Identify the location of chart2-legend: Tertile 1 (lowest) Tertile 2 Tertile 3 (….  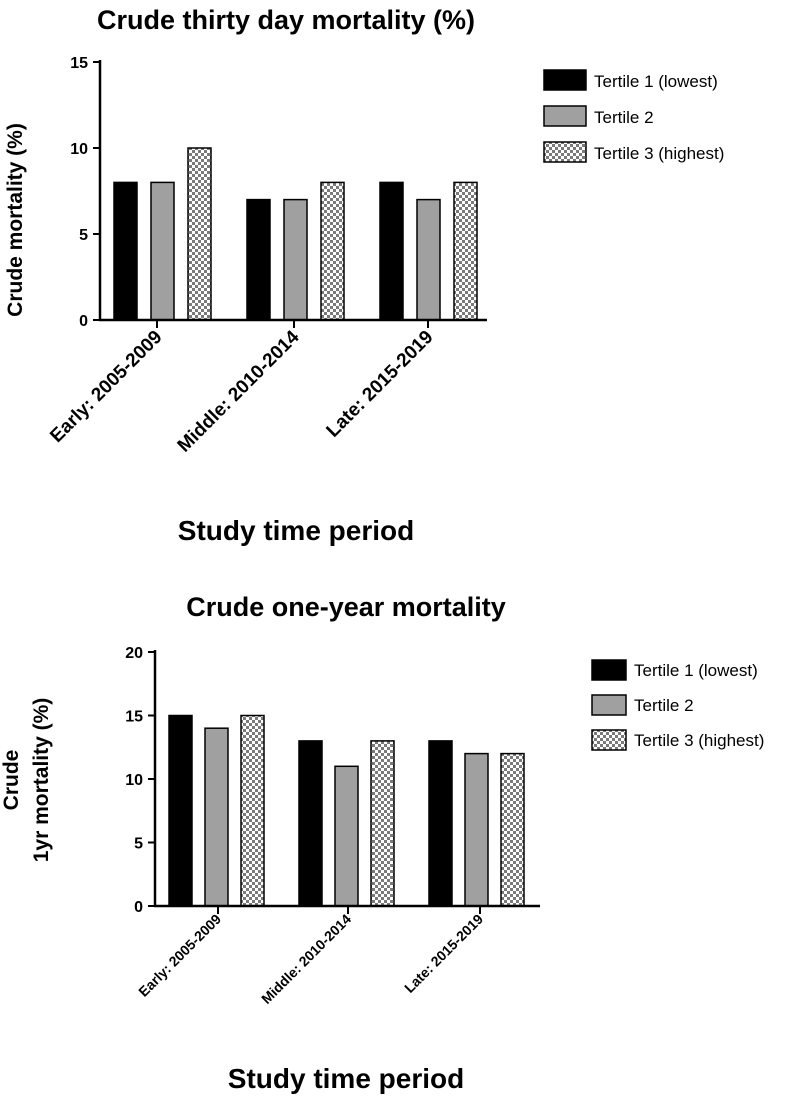
(677, 705).